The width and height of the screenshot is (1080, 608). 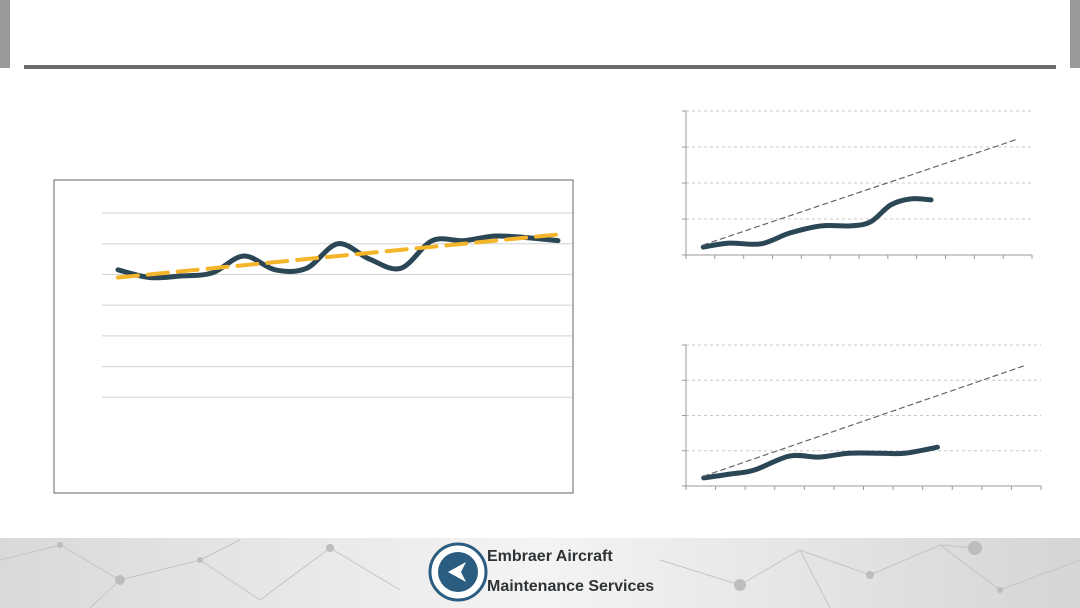 I want to click on header-rule, so click(x=540, y=67).